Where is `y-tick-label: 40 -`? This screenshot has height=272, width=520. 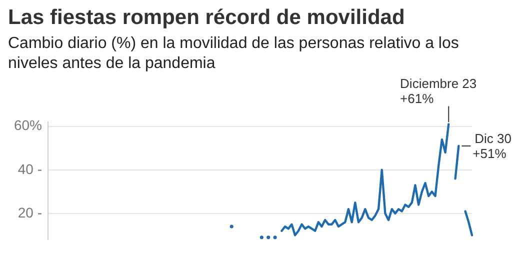
y-tick-label: 40 - is located at coordinates (30, 168).